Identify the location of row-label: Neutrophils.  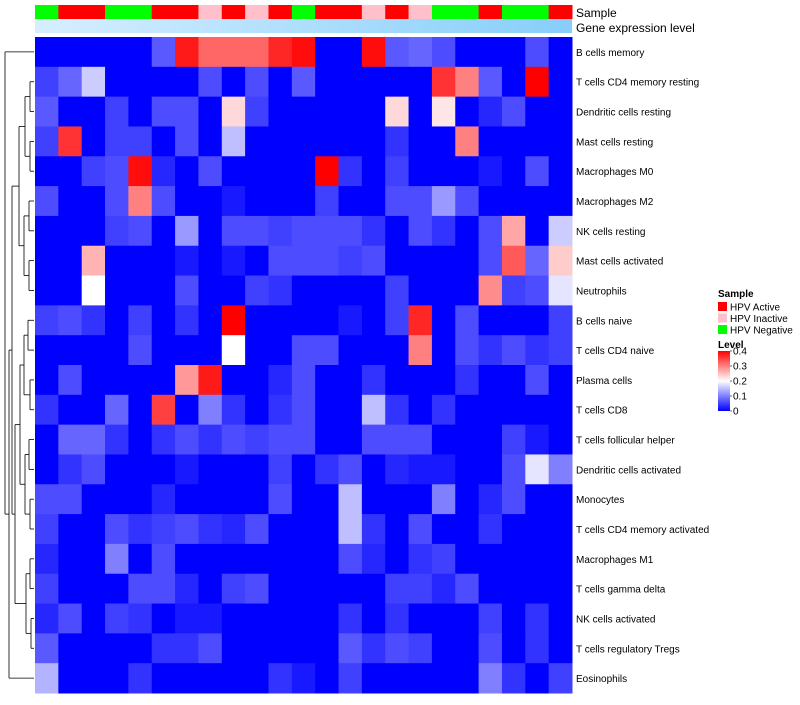
(601, 291).